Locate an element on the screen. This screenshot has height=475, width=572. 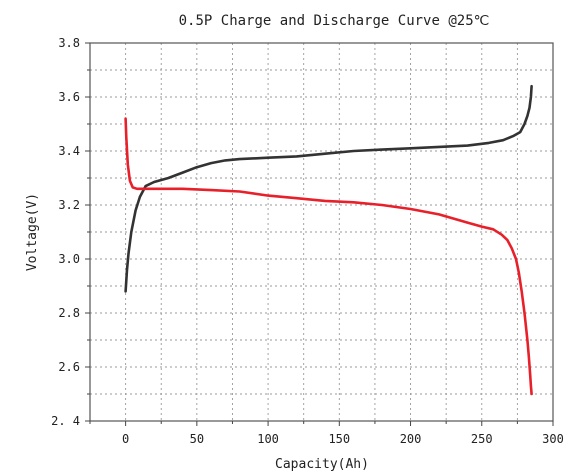
y-tick-label: 3.6 is located at coordinates (69, 97).